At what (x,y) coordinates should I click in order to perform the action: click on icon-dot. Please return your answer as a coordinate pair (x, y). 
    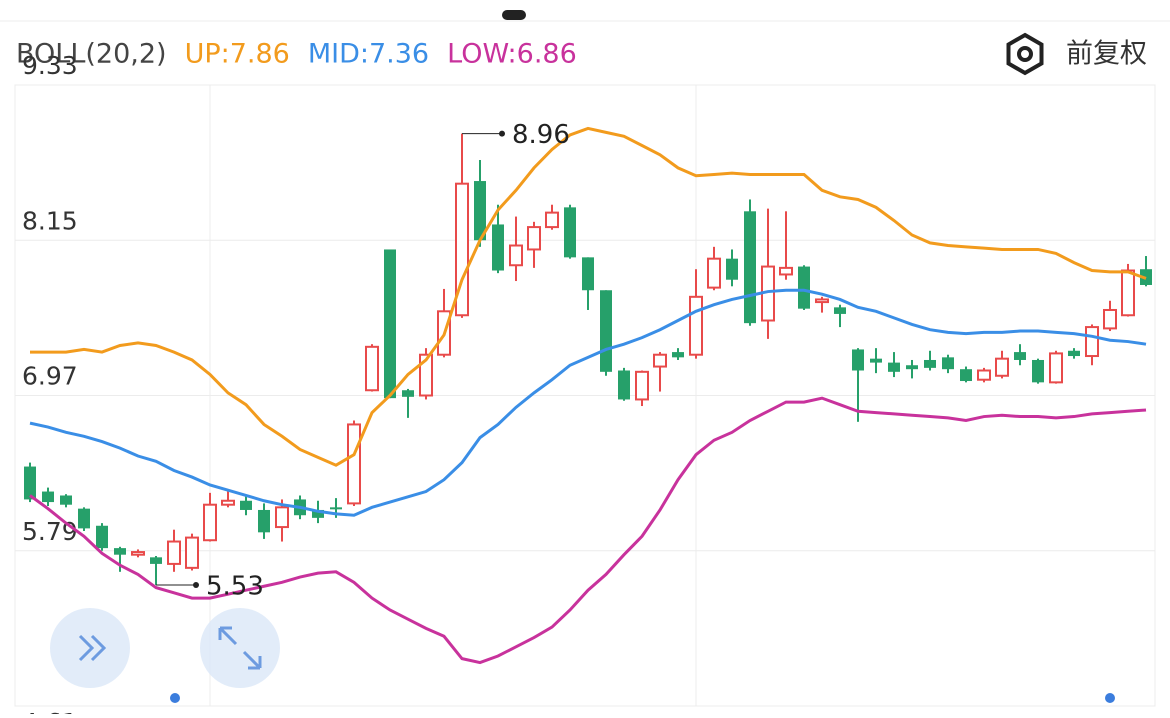
    Looking at the image, I should click on (1025, 54).